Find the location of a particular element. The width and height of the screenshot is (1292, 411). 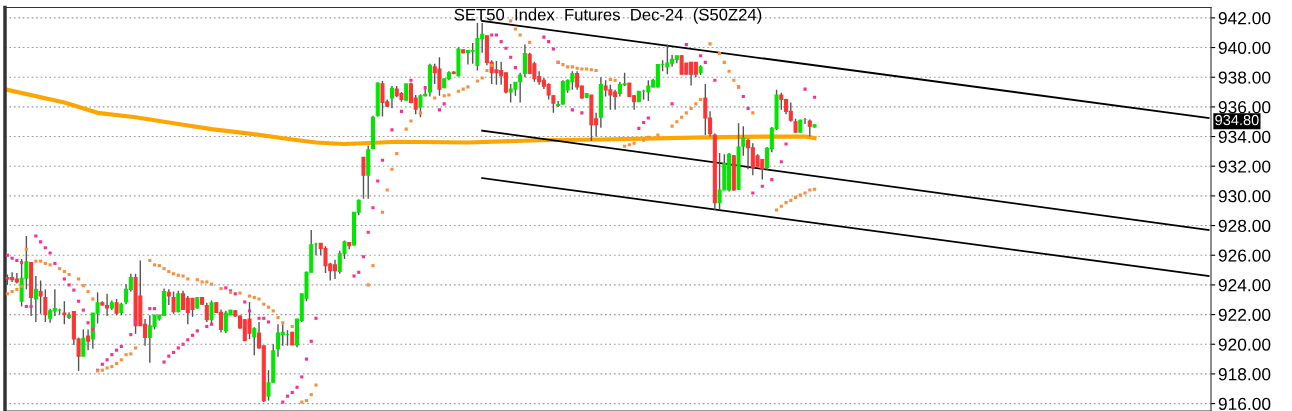

chart-title: SET50 Index Futures Dec-24 (S50Z24) is located at coordinates (608, 16).